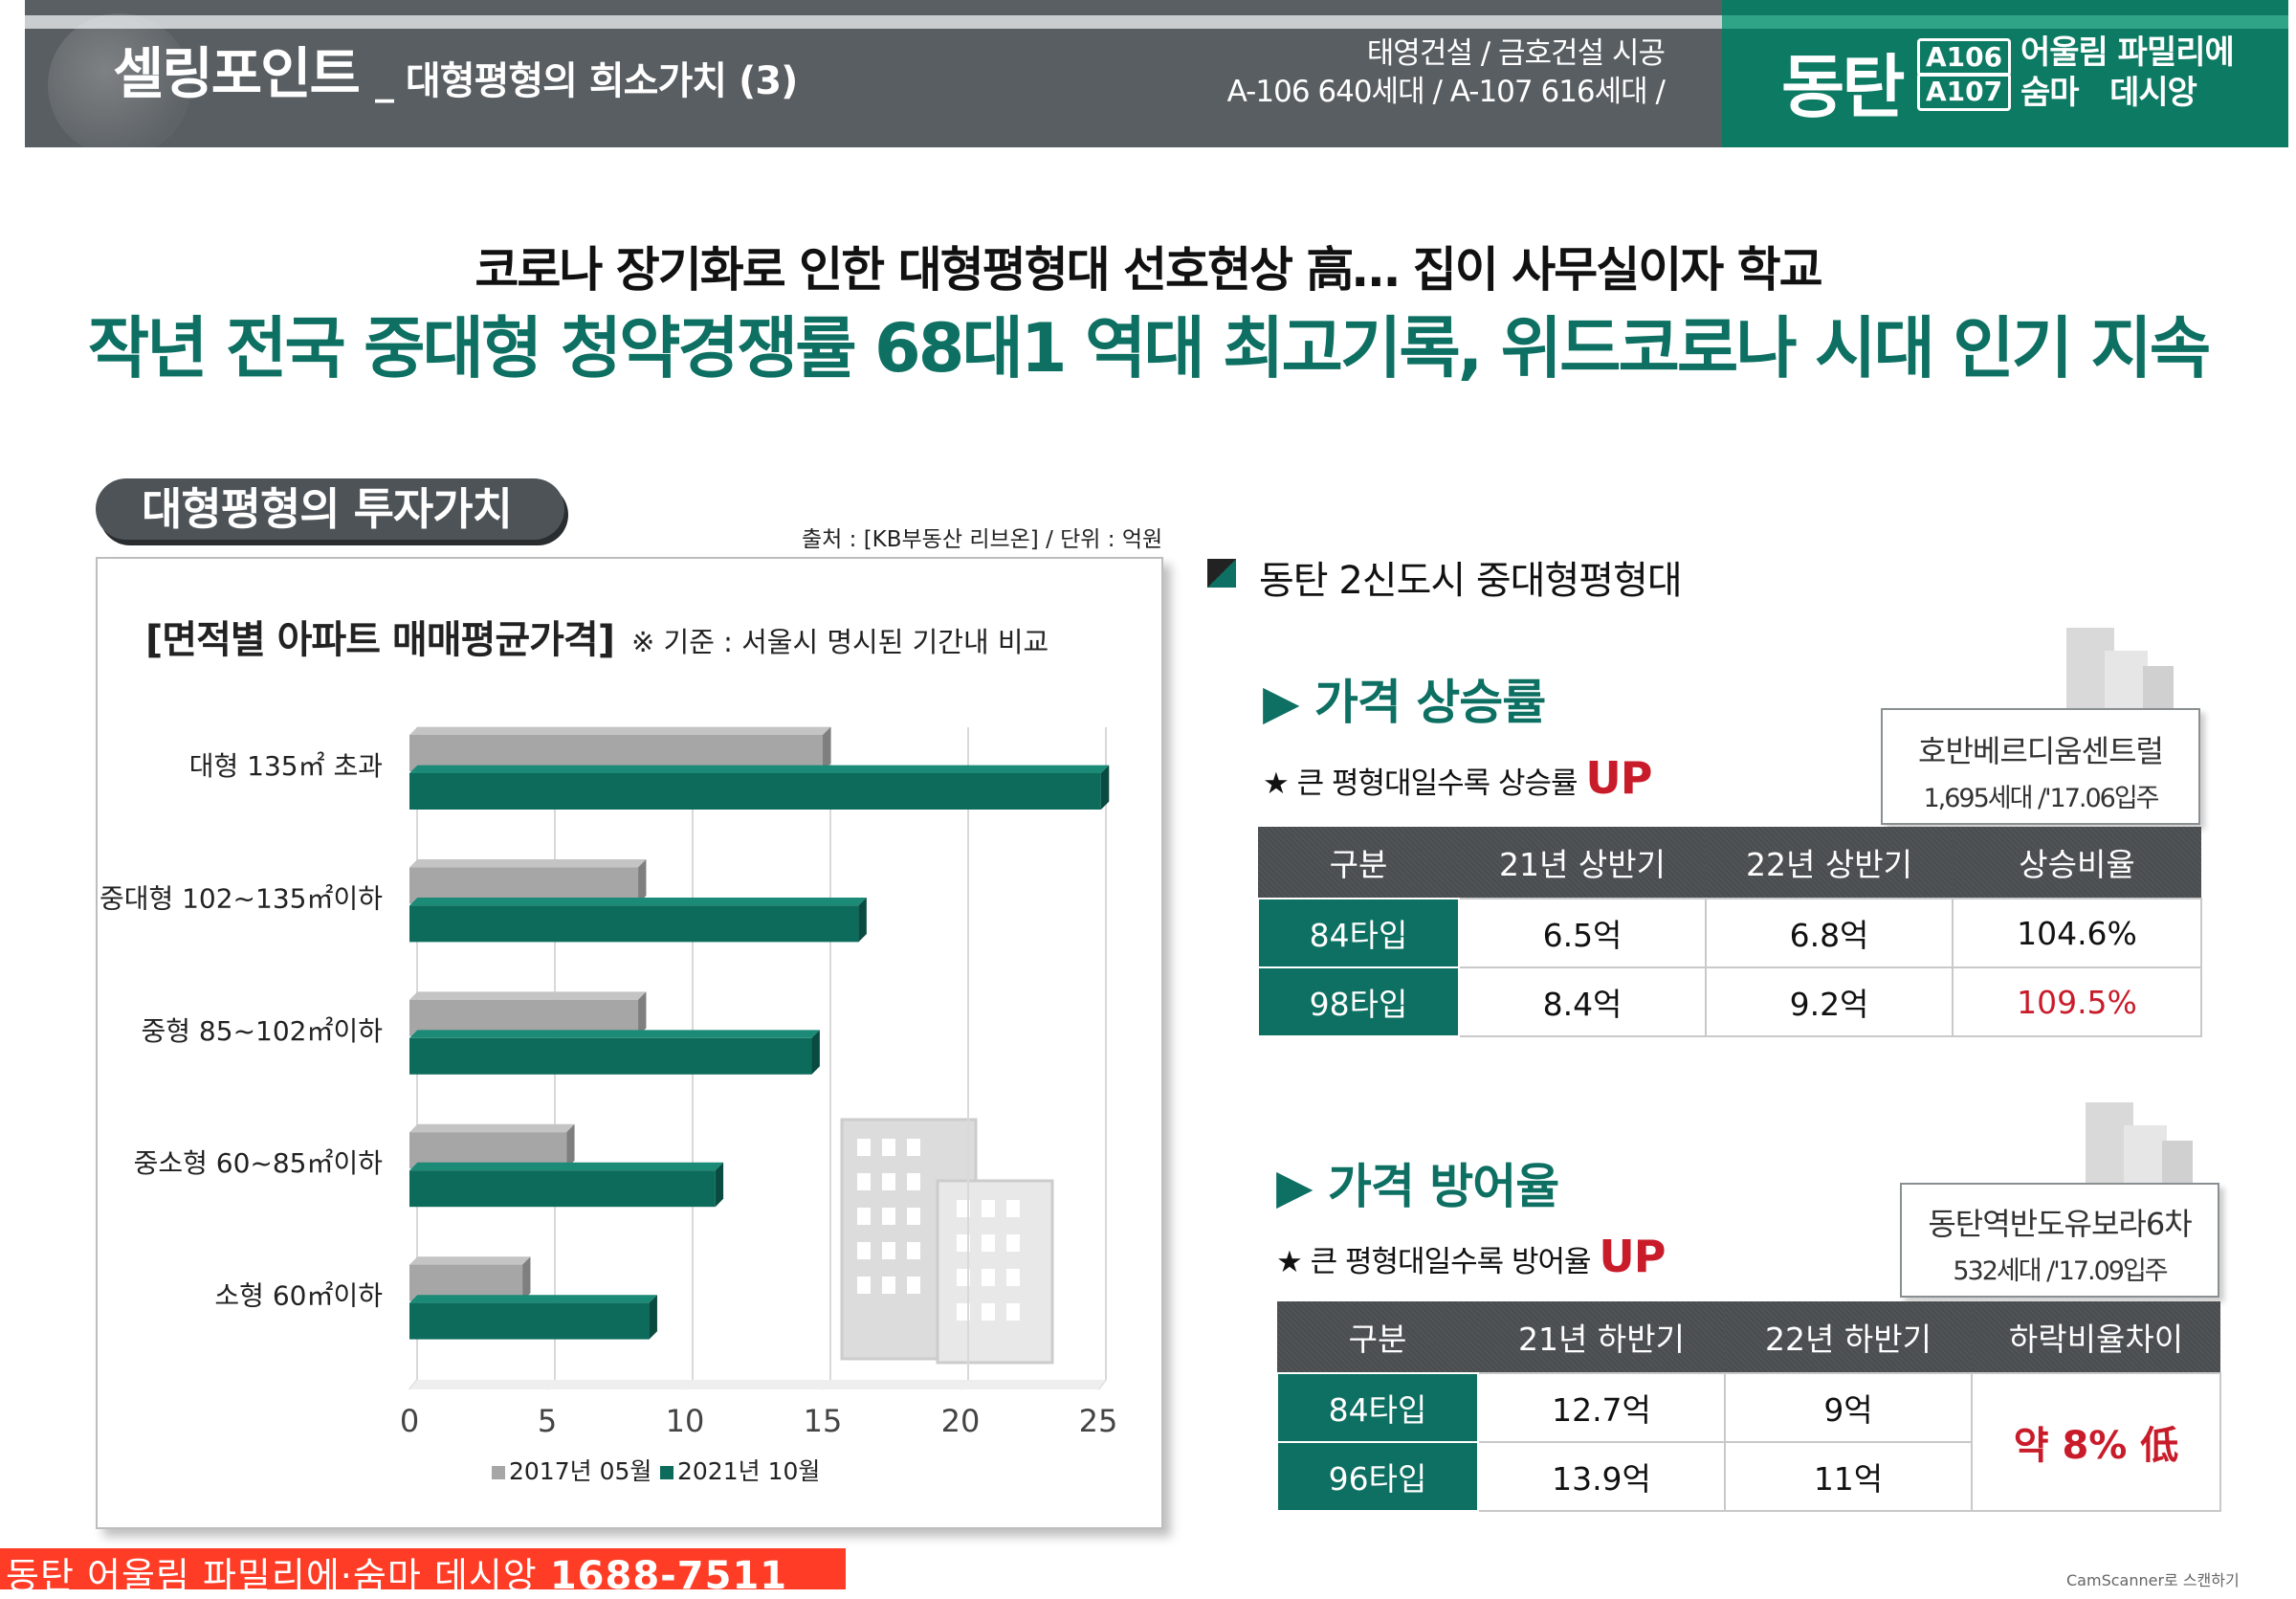 The image size is (2296, 1599). I want to click on defense-row-1-c1: 13.9억, so click(1602, 1476).